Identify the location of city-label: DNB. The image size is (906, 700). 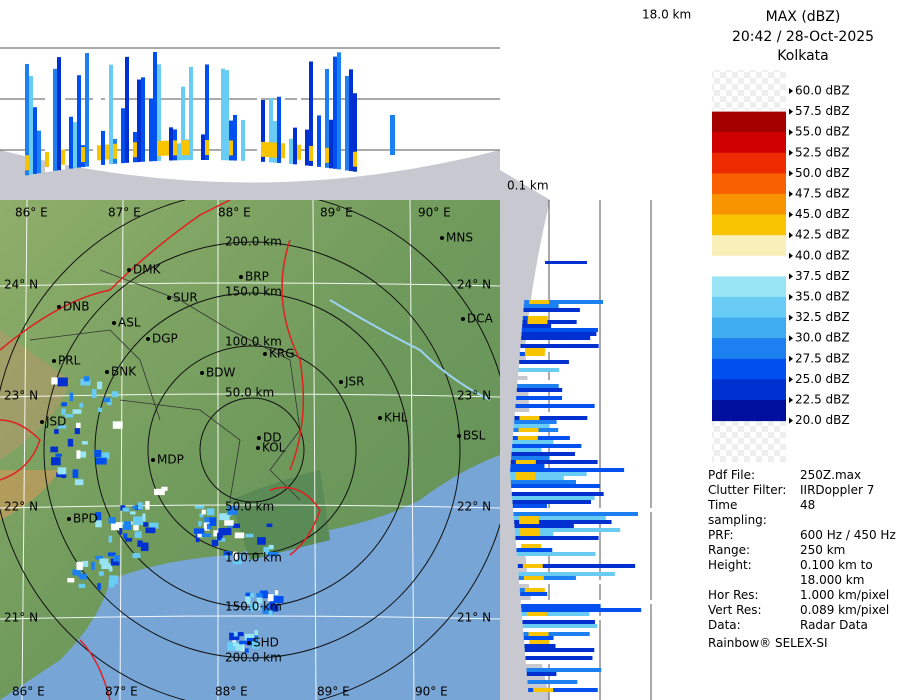
(76, 307).